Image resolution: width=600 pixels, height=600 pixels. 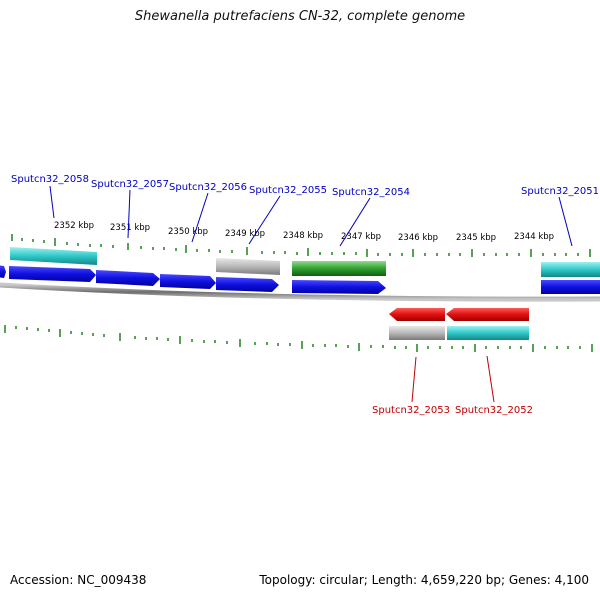 What do you see at coordinates (339, 268) in the screenshot?
I see `feature-bar-green` at bounding box center [339, 268].